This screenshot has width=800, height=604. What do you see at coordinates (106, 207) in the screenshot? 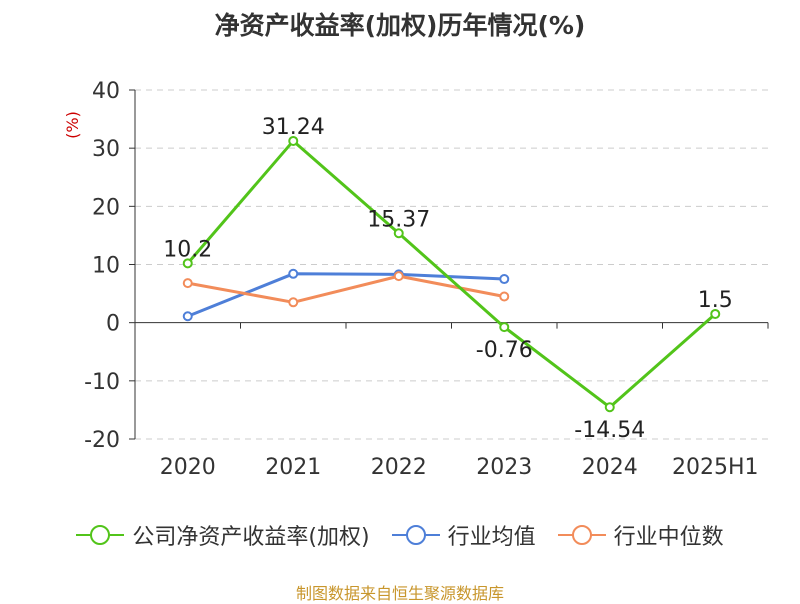
I see `y-tick-label: 20` at bounding box center [106, 207].